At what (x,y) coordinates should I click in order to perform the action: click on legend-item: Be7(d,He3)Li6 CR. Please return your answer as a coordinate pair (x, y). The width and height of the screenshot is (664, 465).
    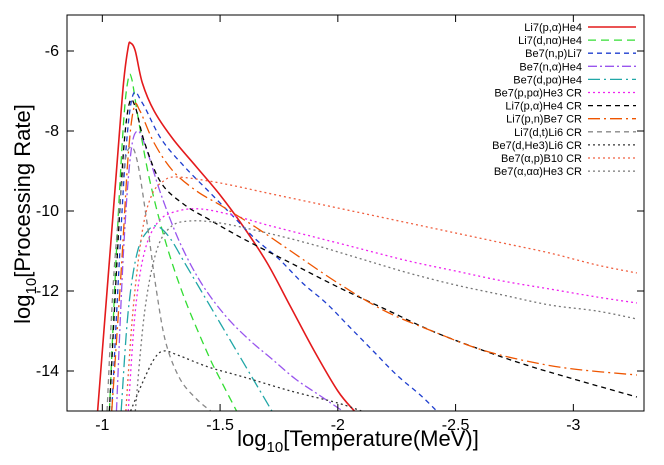
    Looking at the image, I should click on (564, 146).